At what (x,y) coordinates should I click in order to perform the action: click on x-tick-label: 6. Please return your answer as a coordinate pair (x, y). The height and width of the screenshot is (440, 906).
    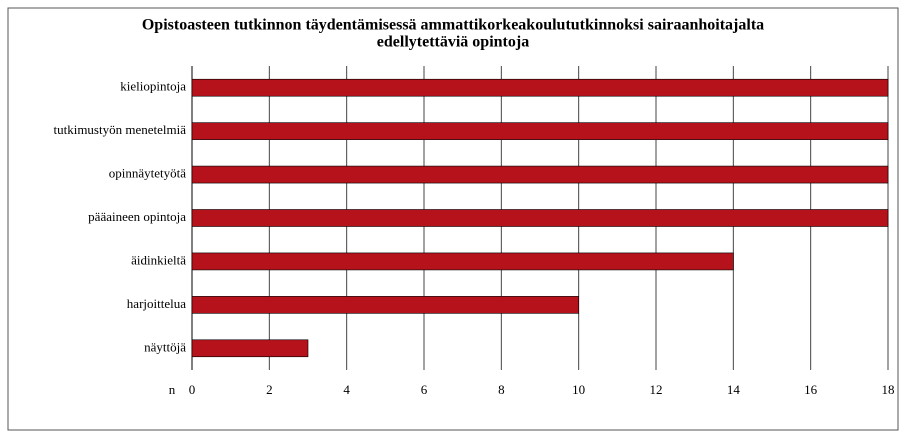
    Looking at the image, I should click on (424, 389).